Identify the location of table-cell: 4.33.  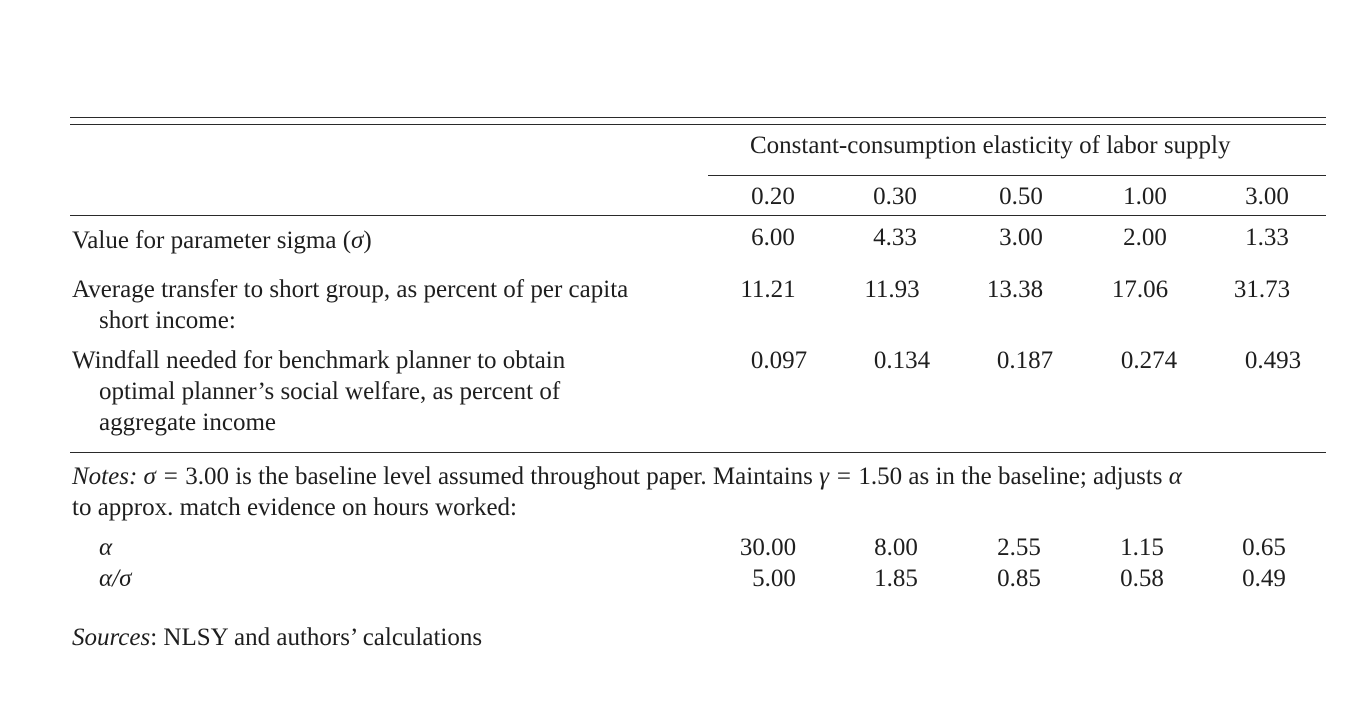
(895, 237).